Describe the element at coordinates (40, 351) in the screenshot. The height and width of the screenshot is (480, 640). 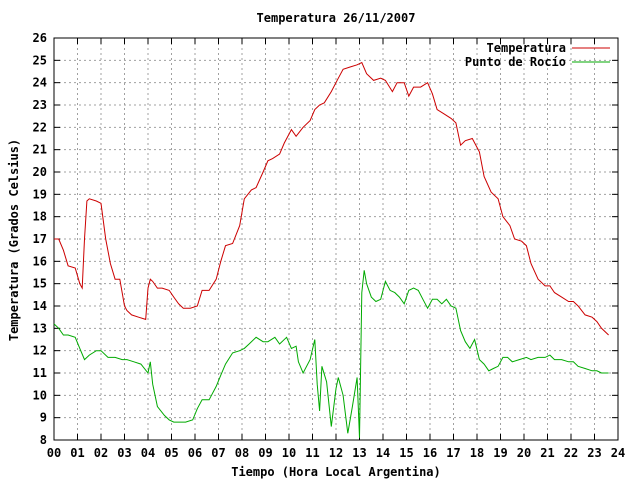
I see `y-tick-label: 12` at that location.